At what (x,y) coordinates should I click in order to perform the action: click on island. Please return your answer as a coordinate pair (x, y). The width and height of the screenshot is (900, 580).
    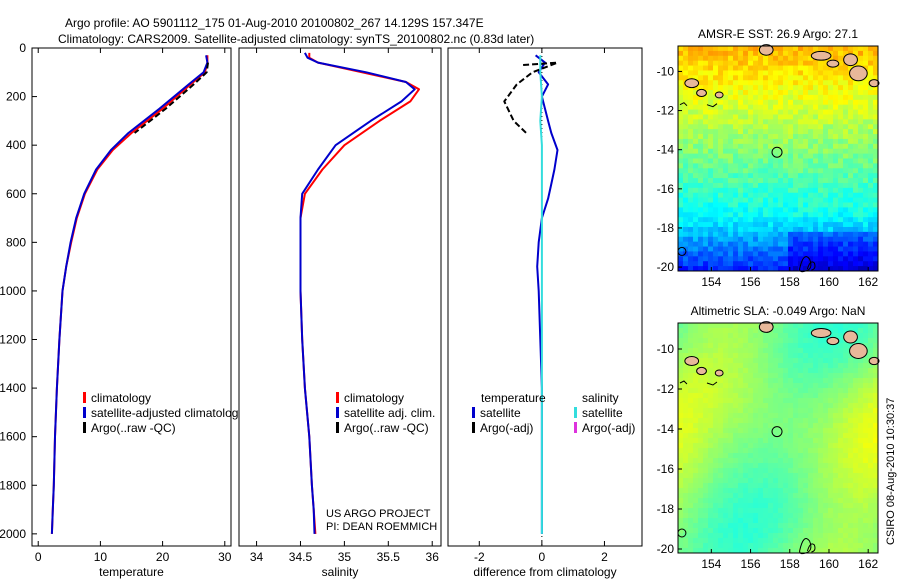
    Looking at the image, I should click on (719, 373).